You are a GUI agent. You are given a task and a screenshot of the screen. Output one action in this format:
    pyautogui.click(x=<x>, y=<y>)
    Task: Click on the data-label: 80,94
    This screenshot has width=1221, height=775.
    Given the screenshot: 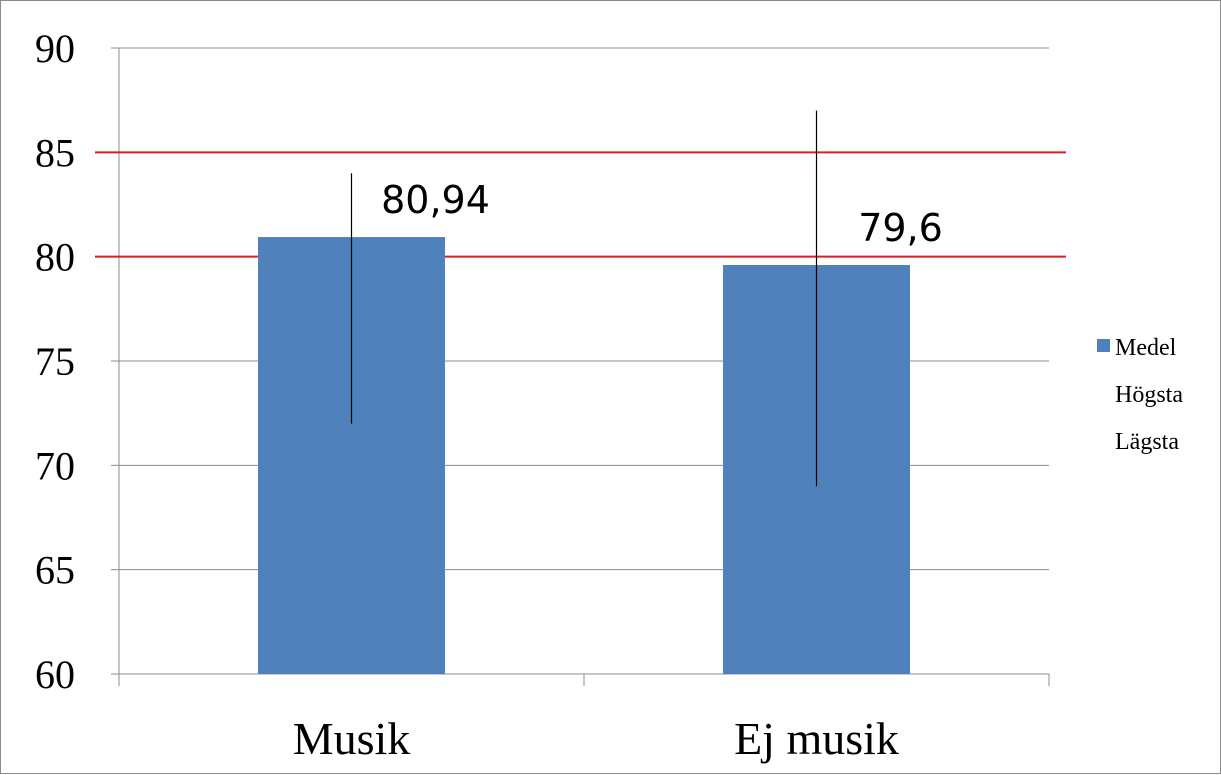 What is the action you would take?
    pyautogui.click(x=435, y=200)
    